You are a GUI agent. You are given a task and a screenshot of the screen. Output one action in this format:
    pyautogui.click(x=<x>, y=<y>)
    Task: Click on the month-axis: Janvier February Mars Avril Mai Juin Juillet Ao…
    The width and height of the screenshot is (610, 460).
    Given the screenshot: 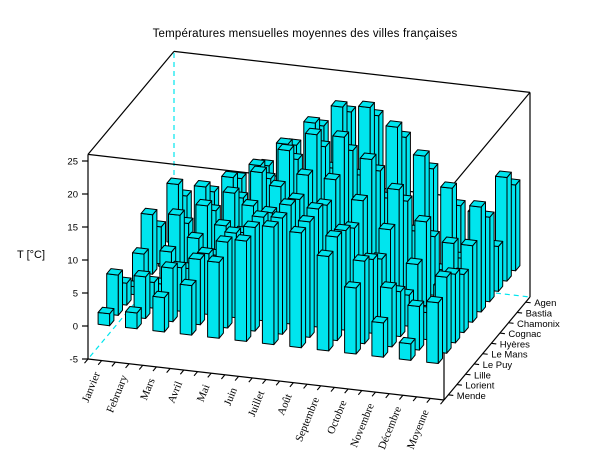 What is the action you would take?
    pyautogui.click(x=262, y=405)
    